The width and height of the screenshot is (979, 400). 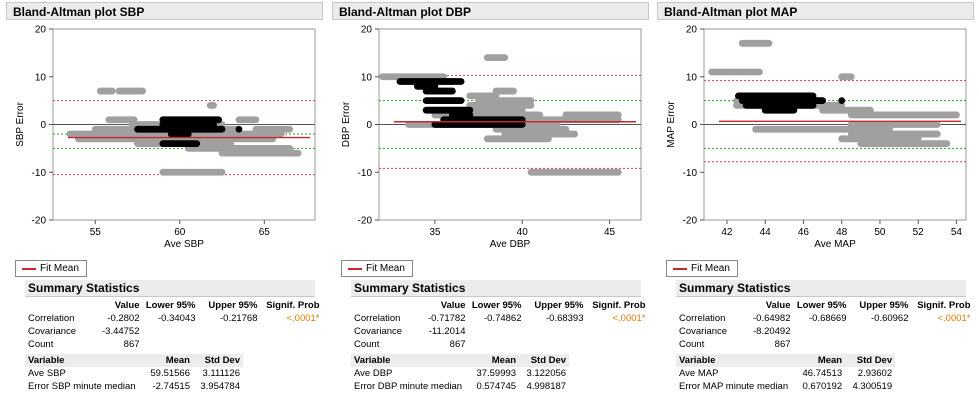 I want to click on table-row: Ave DBP 37.59993 3.122056, so click(x=460, y=373).